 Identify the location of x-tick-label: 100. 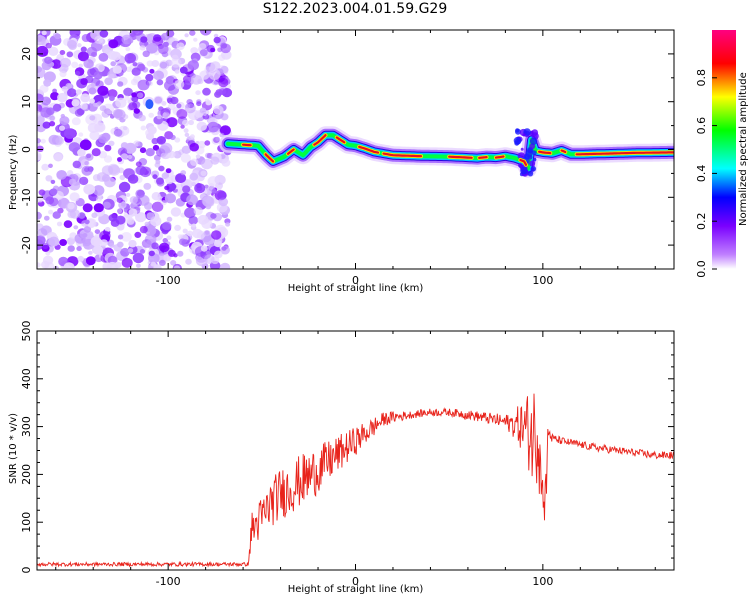
(542, 581).